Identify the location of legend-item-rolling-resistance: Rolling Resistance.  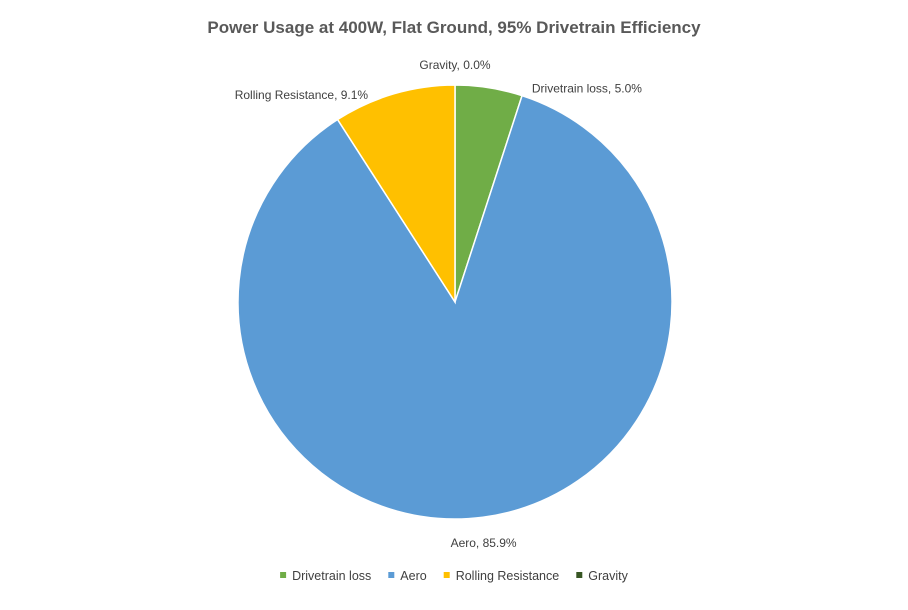
(501, 576).